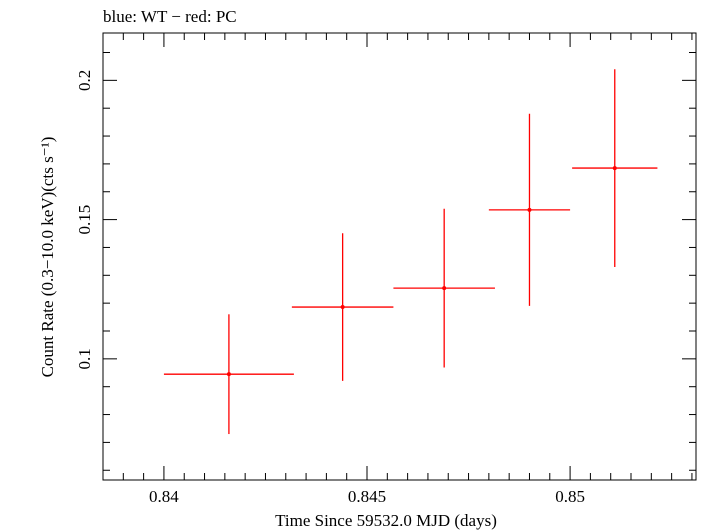 Image resolution: width=709 pixels, height=532 pixels. I want to click on x-axis-label: Time Since 59532.0 MJD (days), so click(386, 520).